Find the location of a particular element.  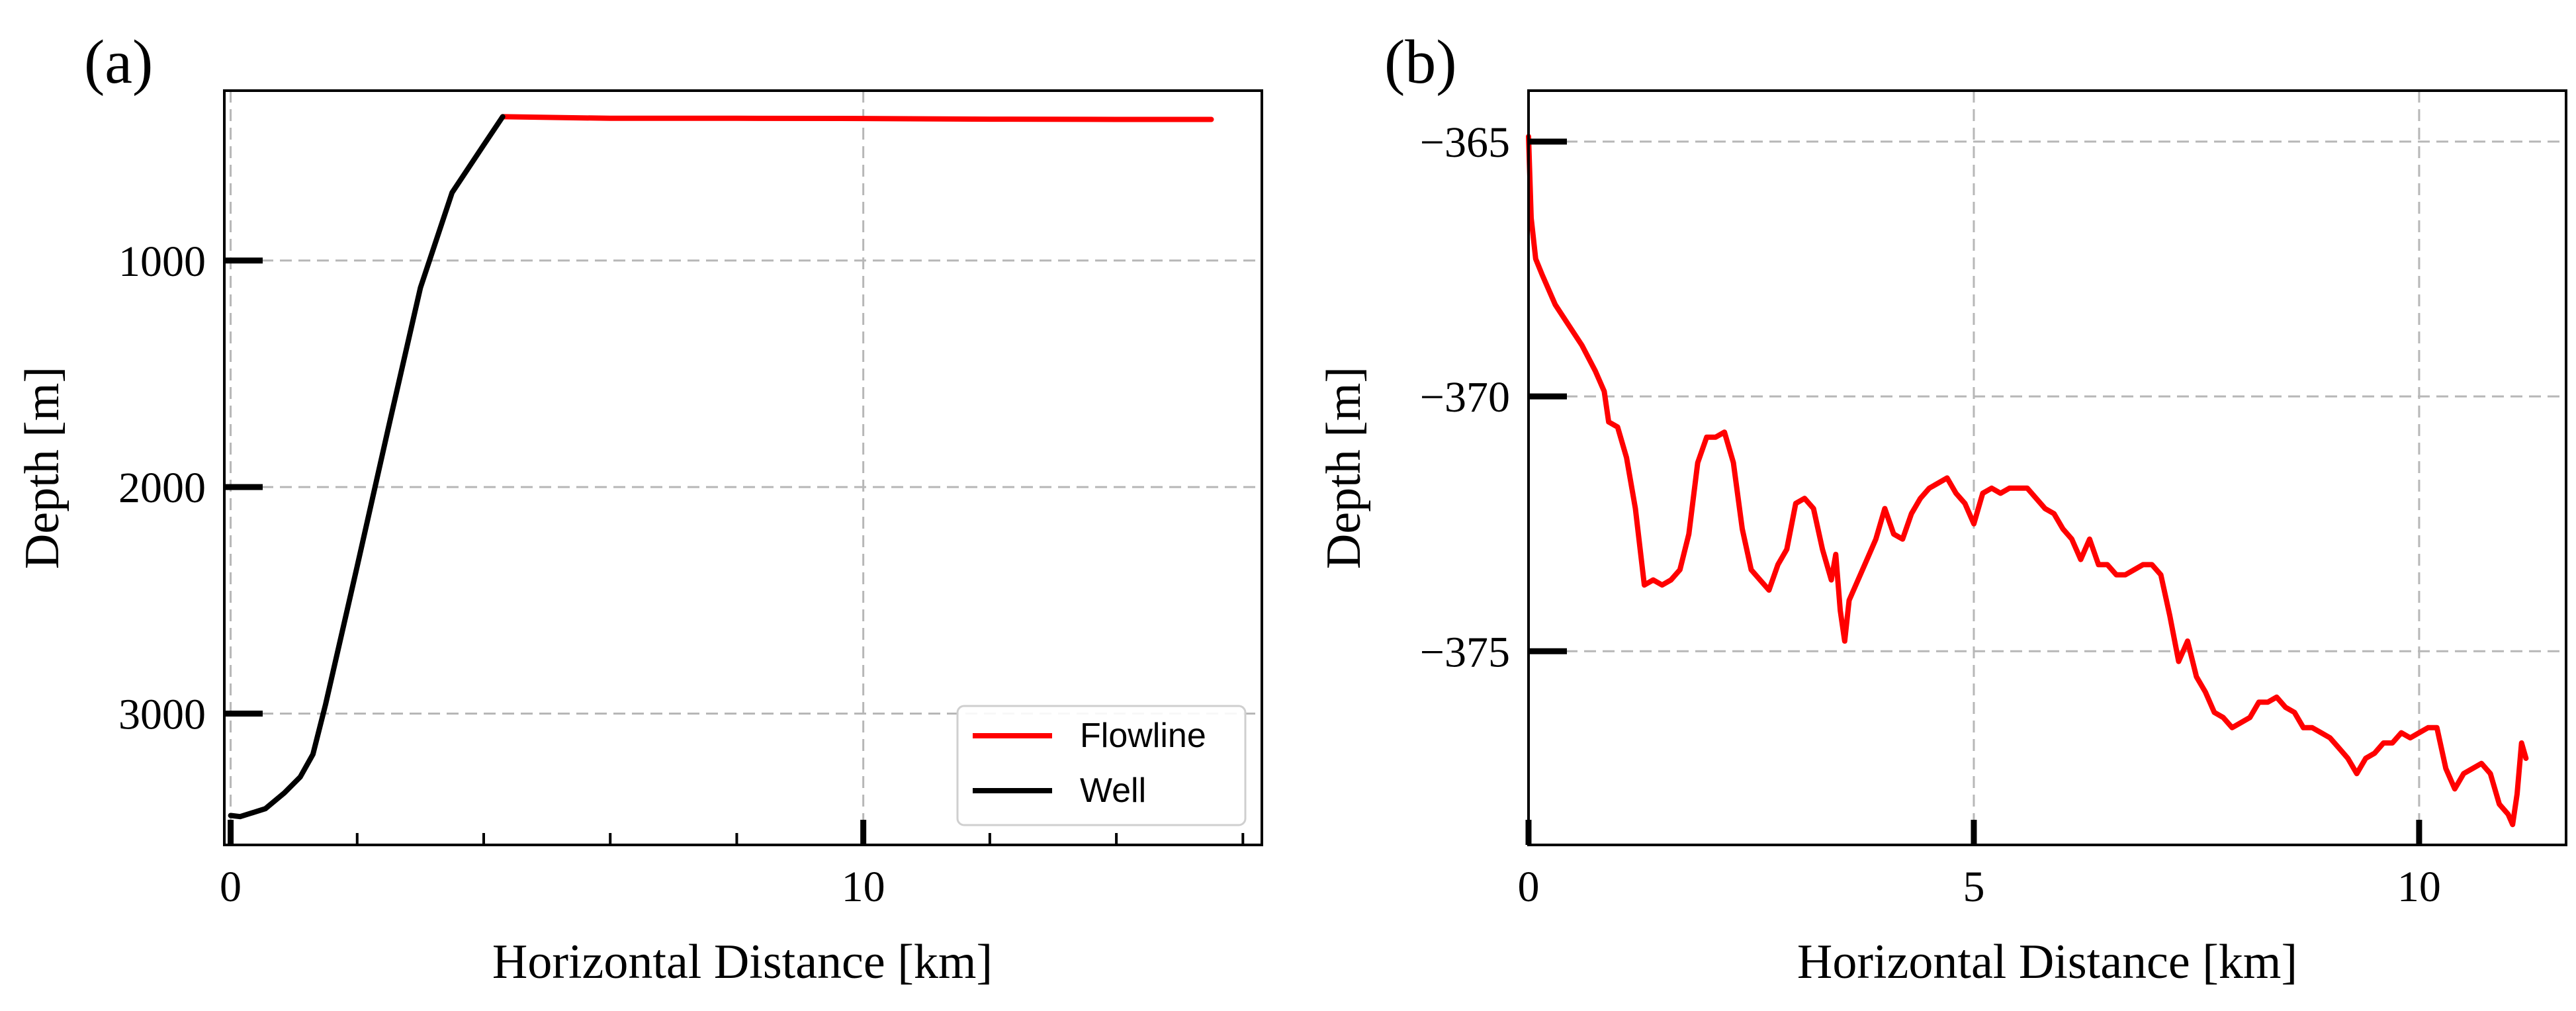

series-line-well is located at coordinates (367, 467).